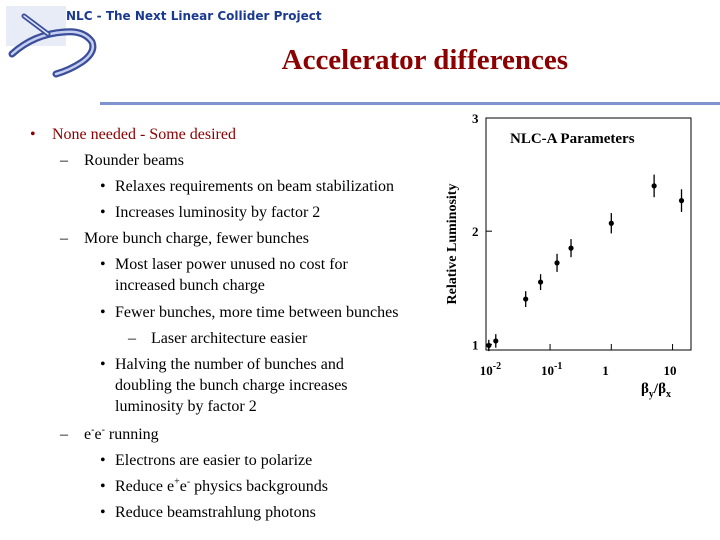 This screenshot has width=720, height=540. Describe the element at coordinates (585, 263) in the screenshot. I see `data-points` at that location.